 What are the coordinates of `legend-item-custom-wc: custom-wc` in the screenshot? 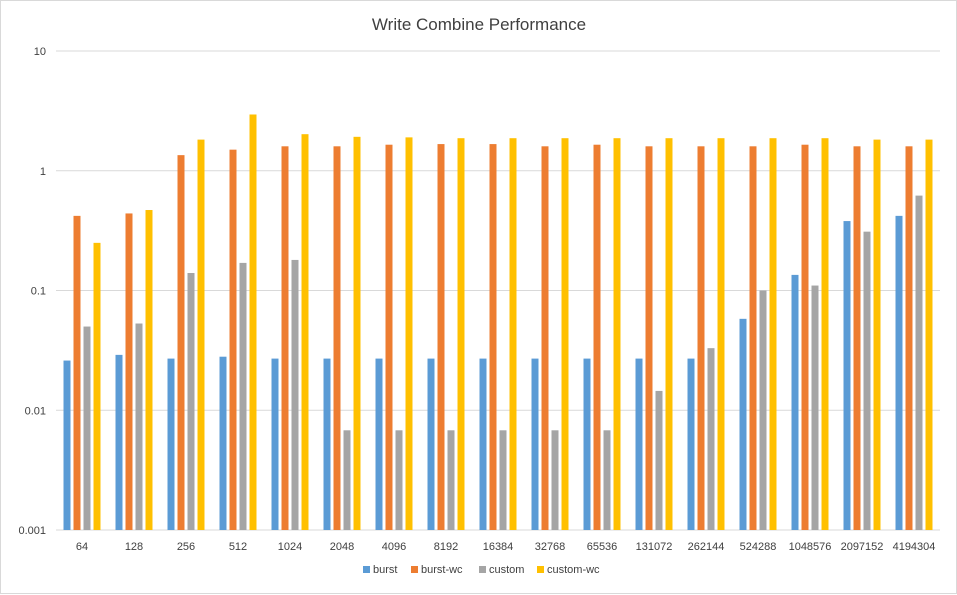 It's located at (568, 570).